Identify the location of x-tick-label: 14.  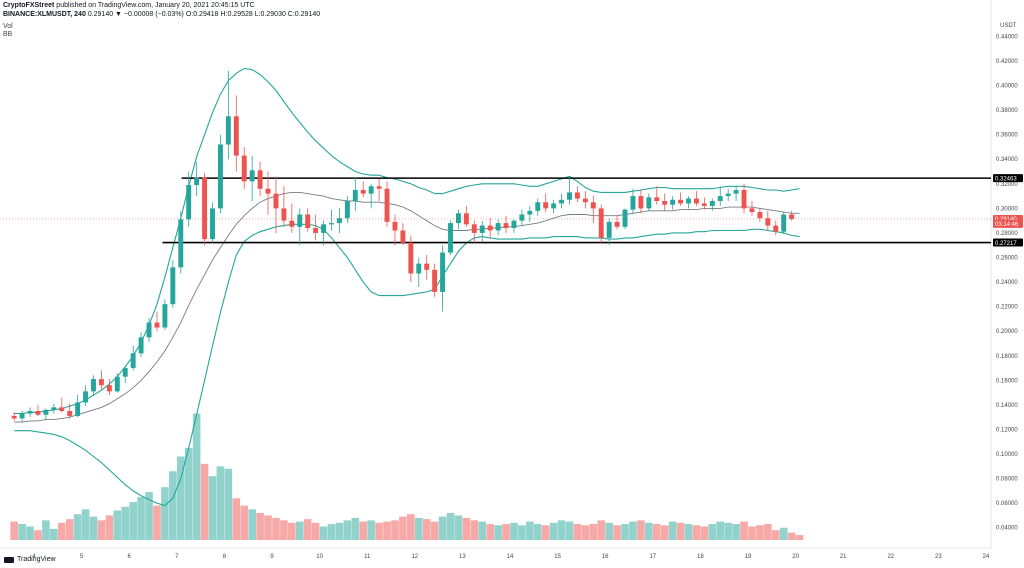
(510, 557).